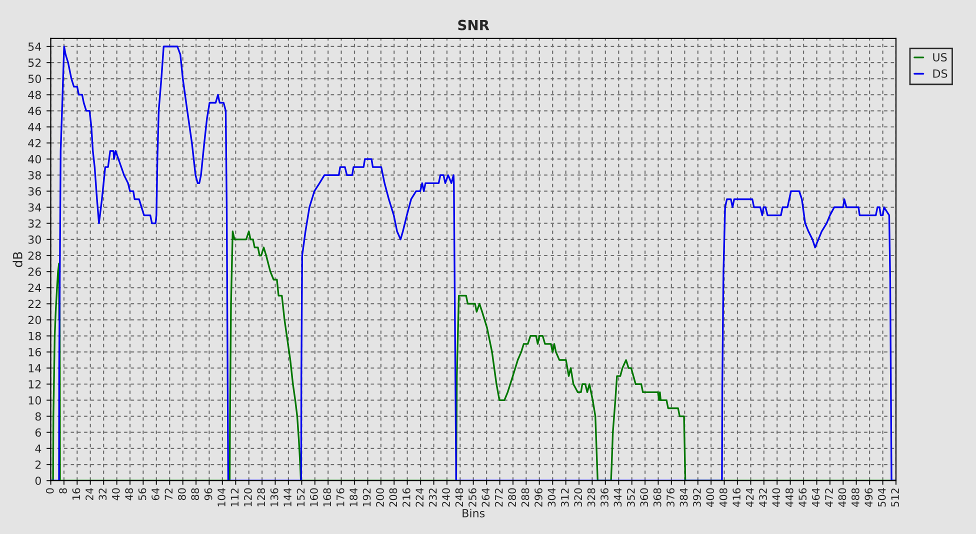 This screenshot has width=976, height=534. I want to click on x-tick-label: 344, so click(618, 497).